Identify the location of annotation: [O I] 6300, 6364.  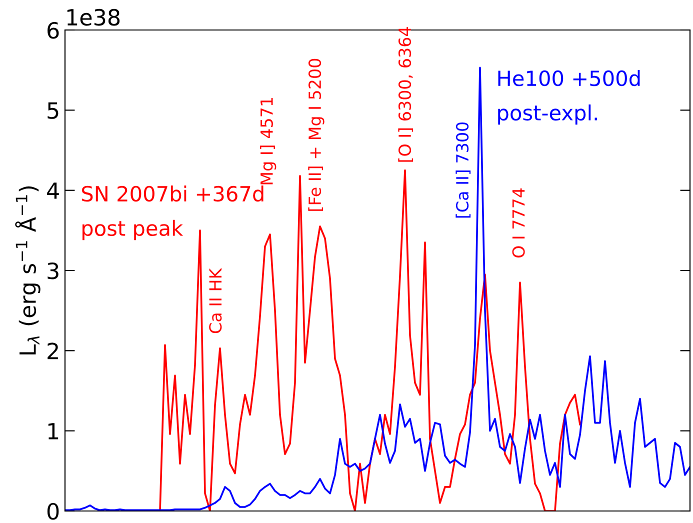
(406, 94).